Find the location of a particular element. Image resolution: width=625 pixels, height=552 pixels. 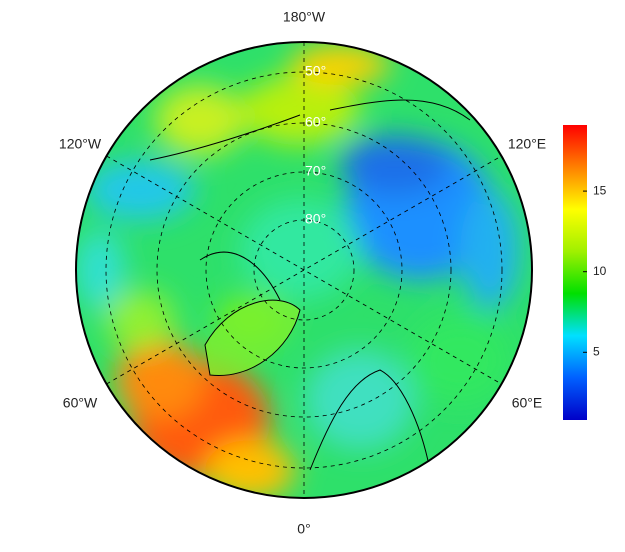

longitude-label: 180°W is located at coordinates (304, 17).